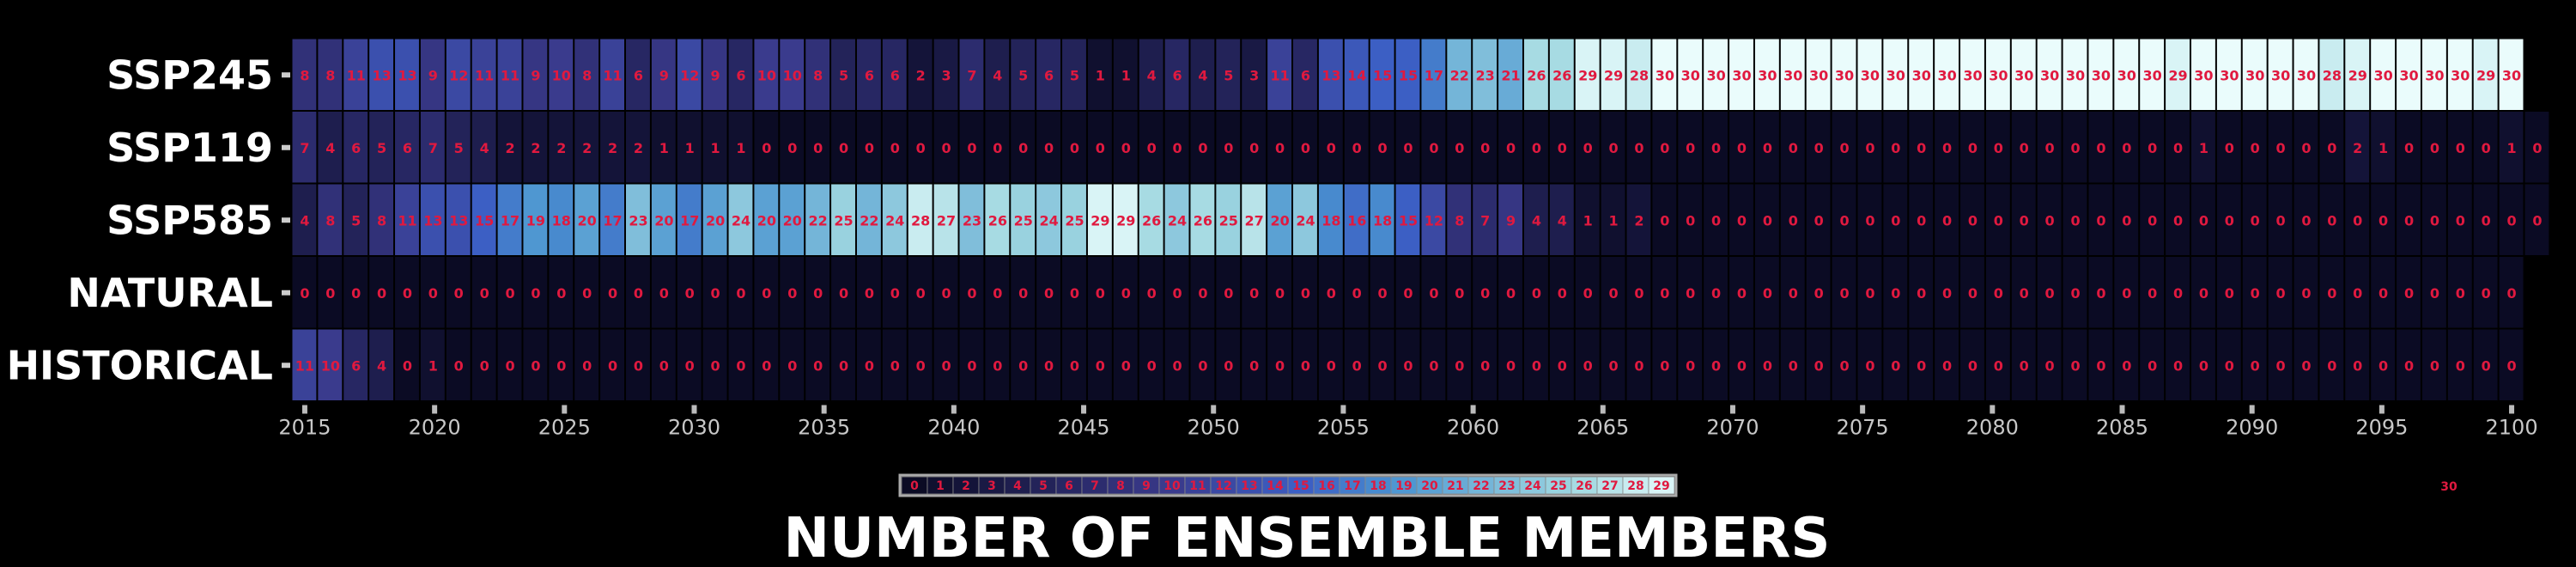 This screenshot has width=2576, height=567. I want to click on cell-value-label: 13, so click(381, 75).